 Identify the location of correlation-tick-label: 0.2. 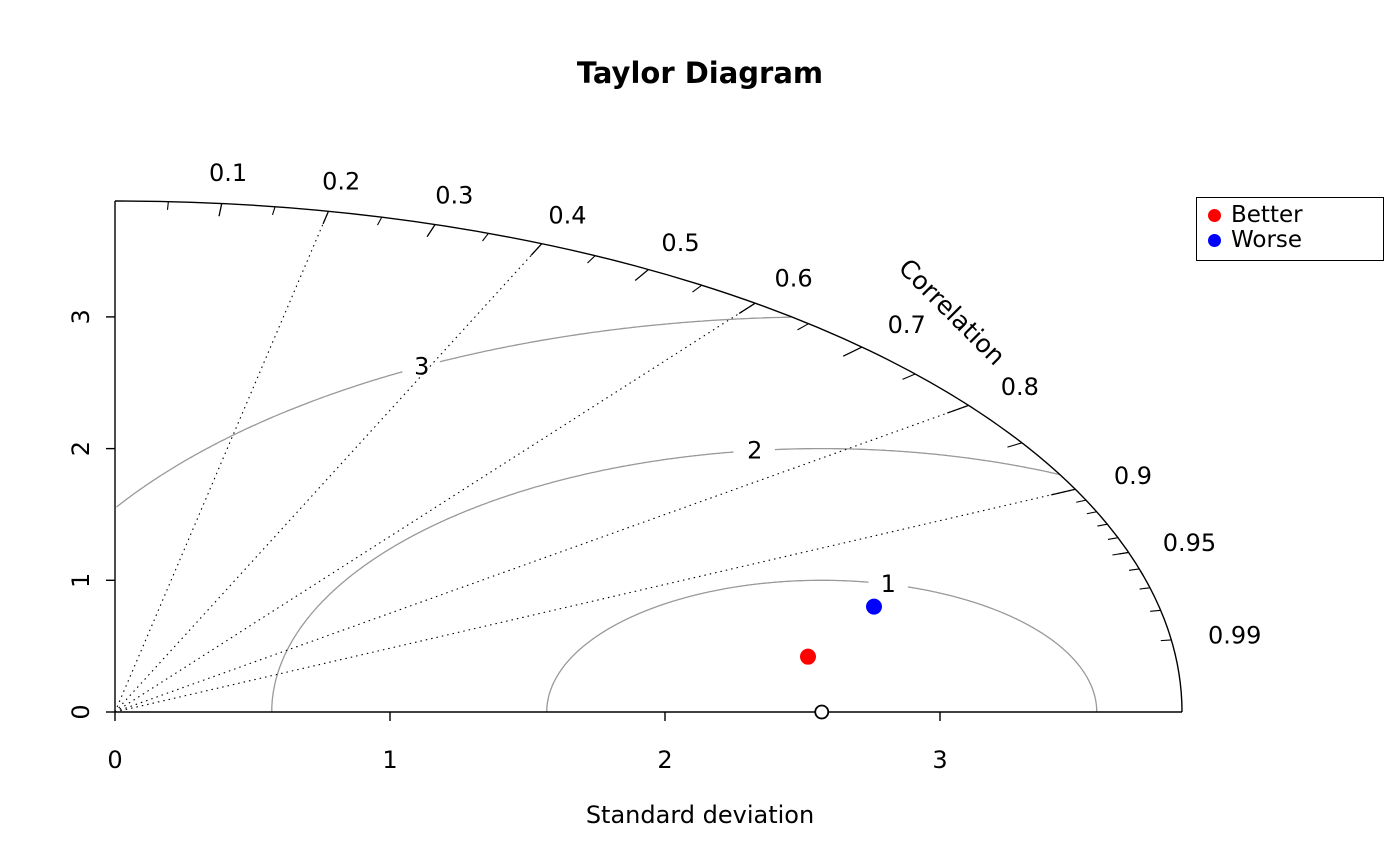
(341, 181).